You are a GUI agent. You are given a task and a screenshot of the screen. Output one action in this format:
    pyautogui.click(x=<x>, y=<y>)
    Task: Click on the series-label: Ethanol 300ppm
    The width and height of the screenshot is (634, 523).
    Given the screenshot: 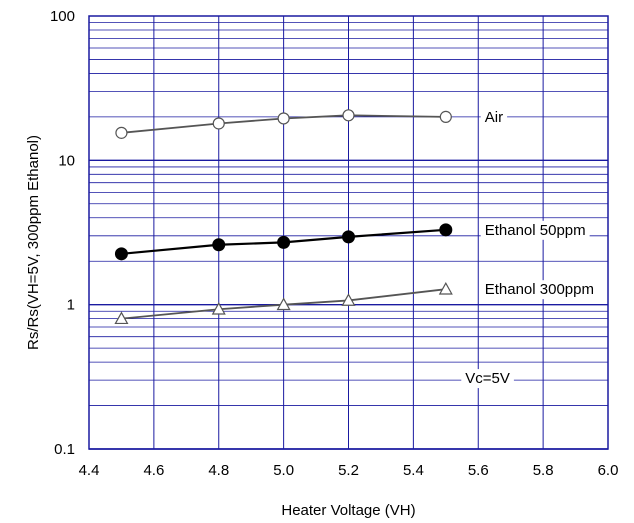 What is the action you would take?
    pyautogui.click(x=539, y=289)
    